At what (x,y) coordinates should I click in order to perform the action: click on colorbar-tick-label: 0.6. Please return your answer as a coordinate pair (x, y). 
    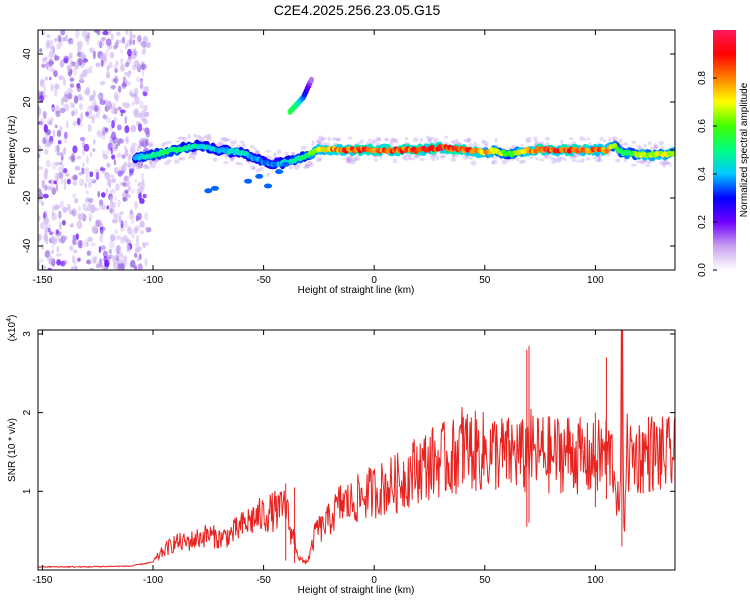
    Looking at the image, I should click on (702, 126).